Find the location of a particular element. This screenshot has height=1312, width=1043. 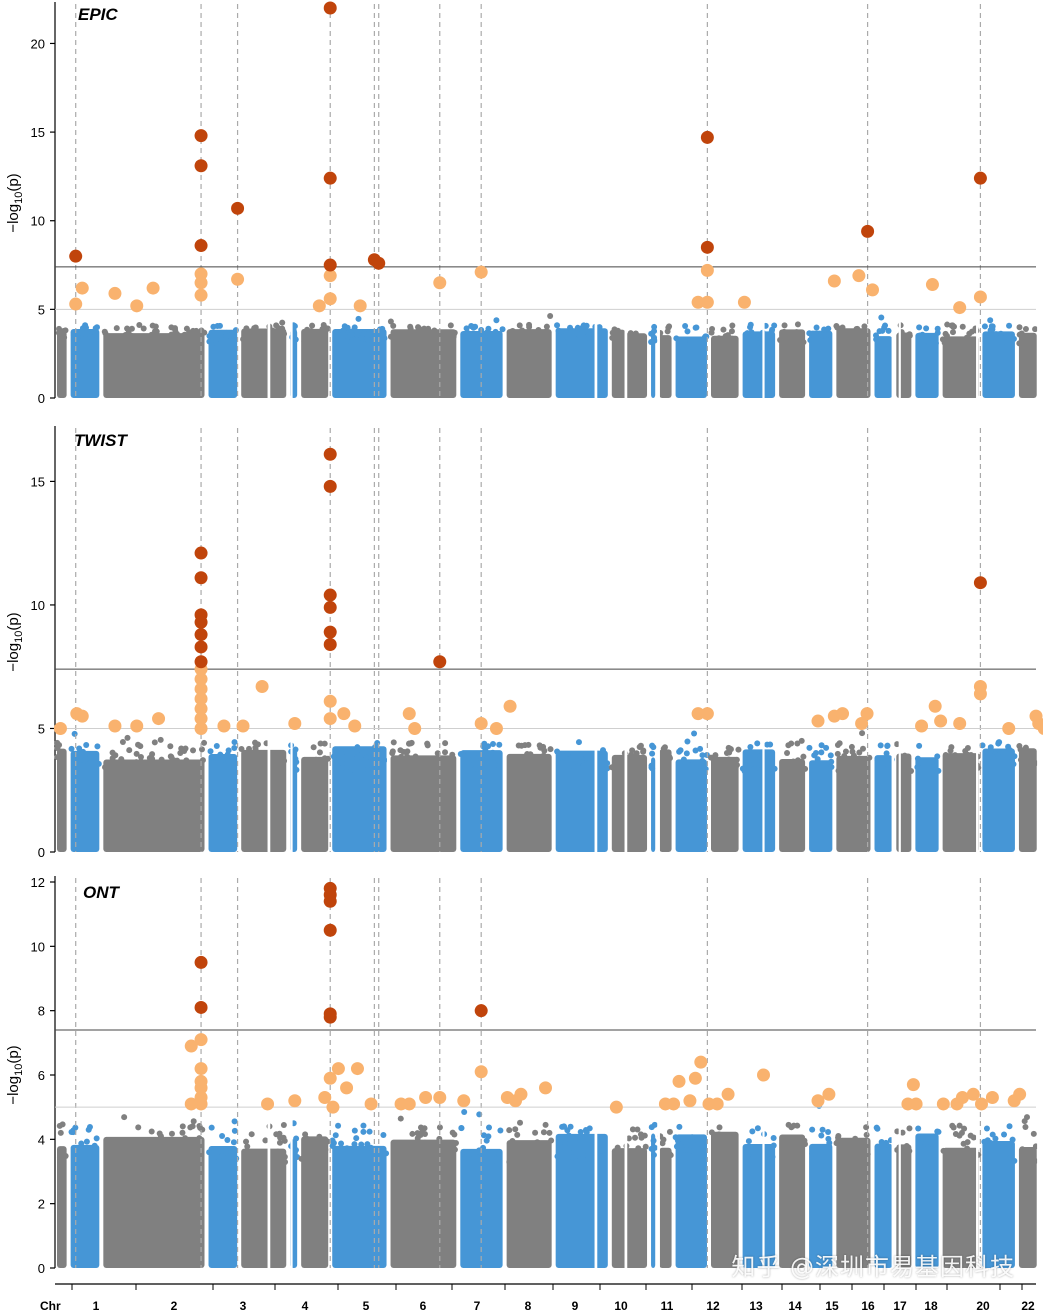

y-tick-label: 6 is located at coordinates (41, 1075).